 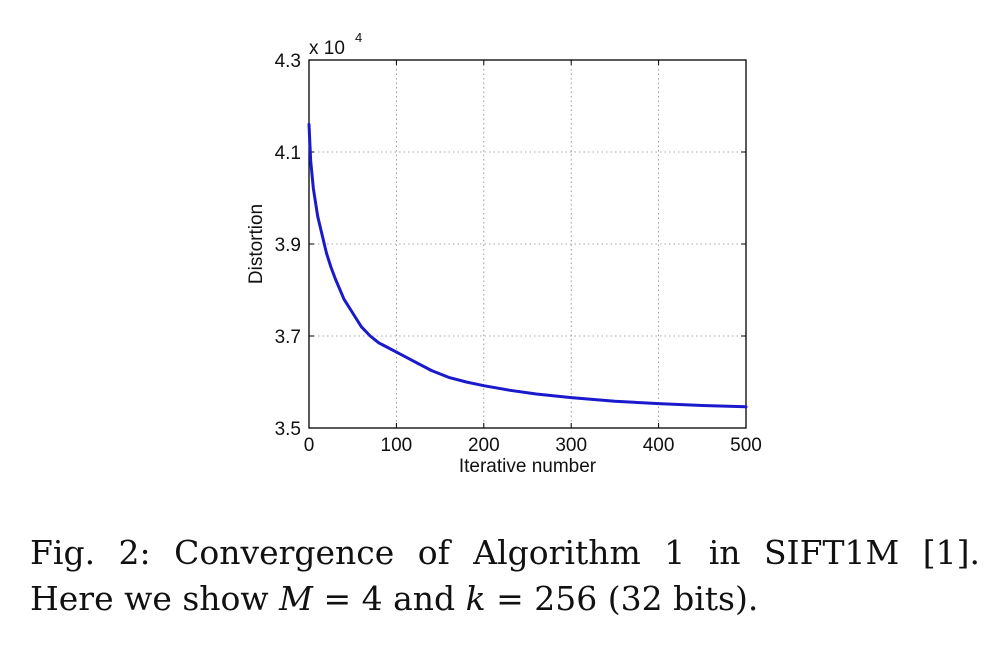 I want to click on y-tick-label: 3.9, so click(x=288, y=245).